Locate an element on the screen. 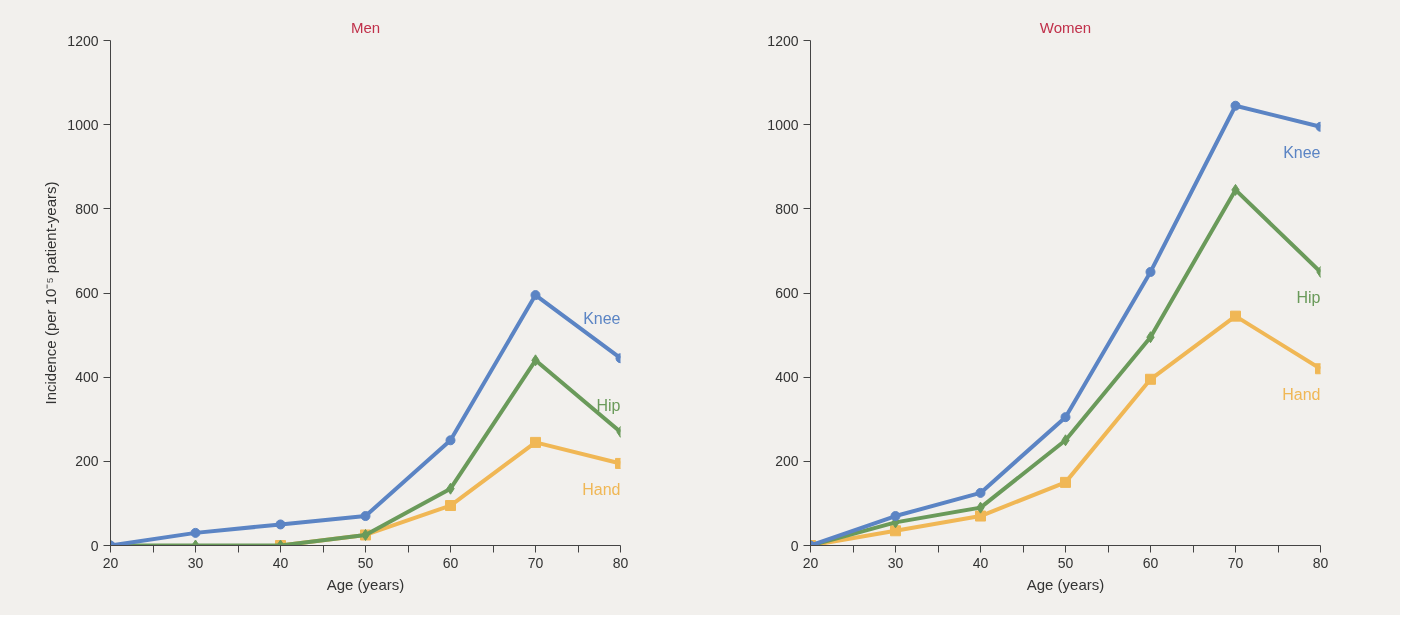 The width and height of the screenshot is (1420, 635). chart-title: Men is located at coordinates (365, 27).